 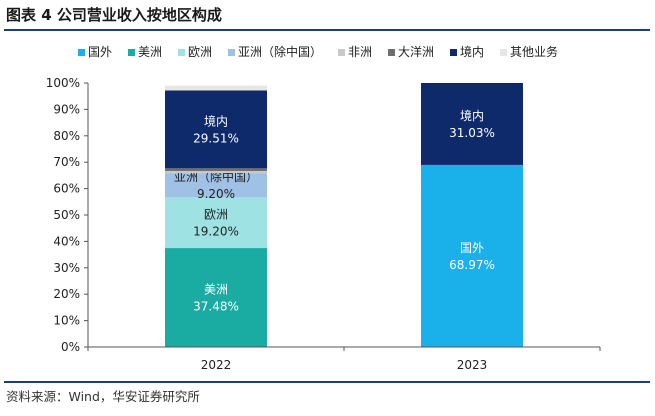 I want to click on y-tick-label: 40%, so click(x=66, y=241).